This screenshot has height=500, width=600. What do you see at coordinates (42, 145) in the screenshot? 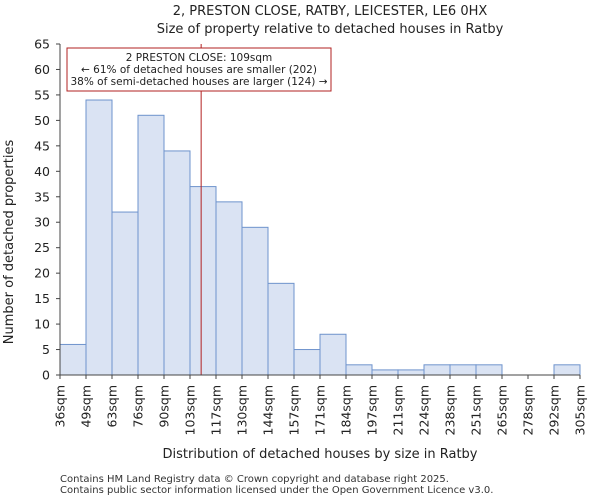
I see `y-tick-label: 45` at bounding box center [42, 145].